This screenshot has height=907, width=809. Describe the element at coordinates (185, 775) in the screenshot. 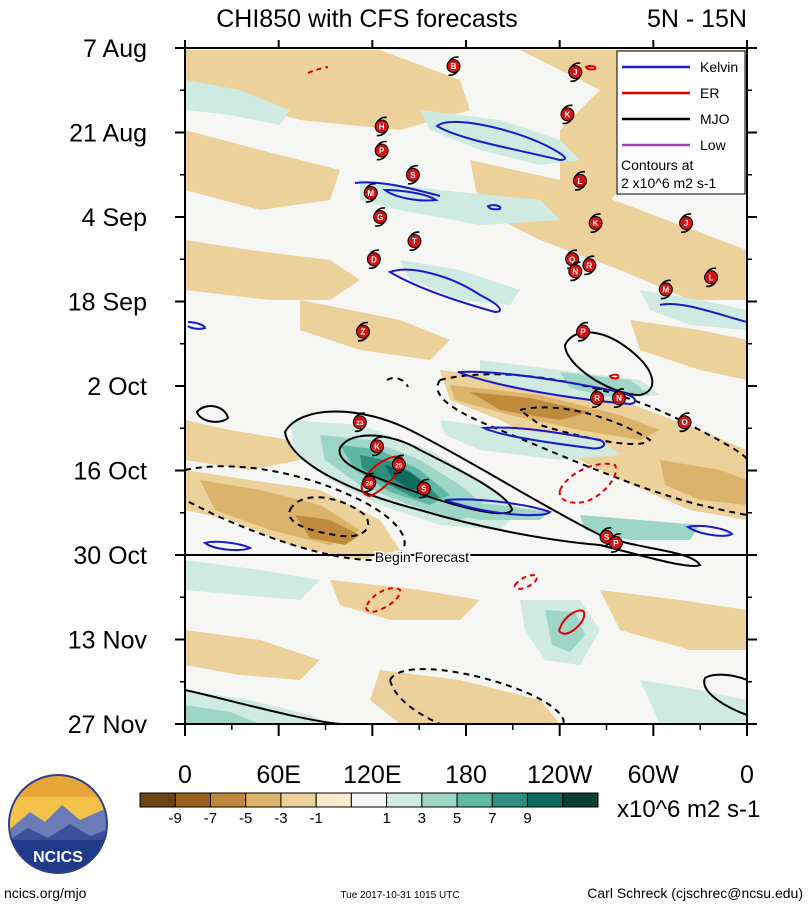

I see `x-tick-label: 0` at that location.